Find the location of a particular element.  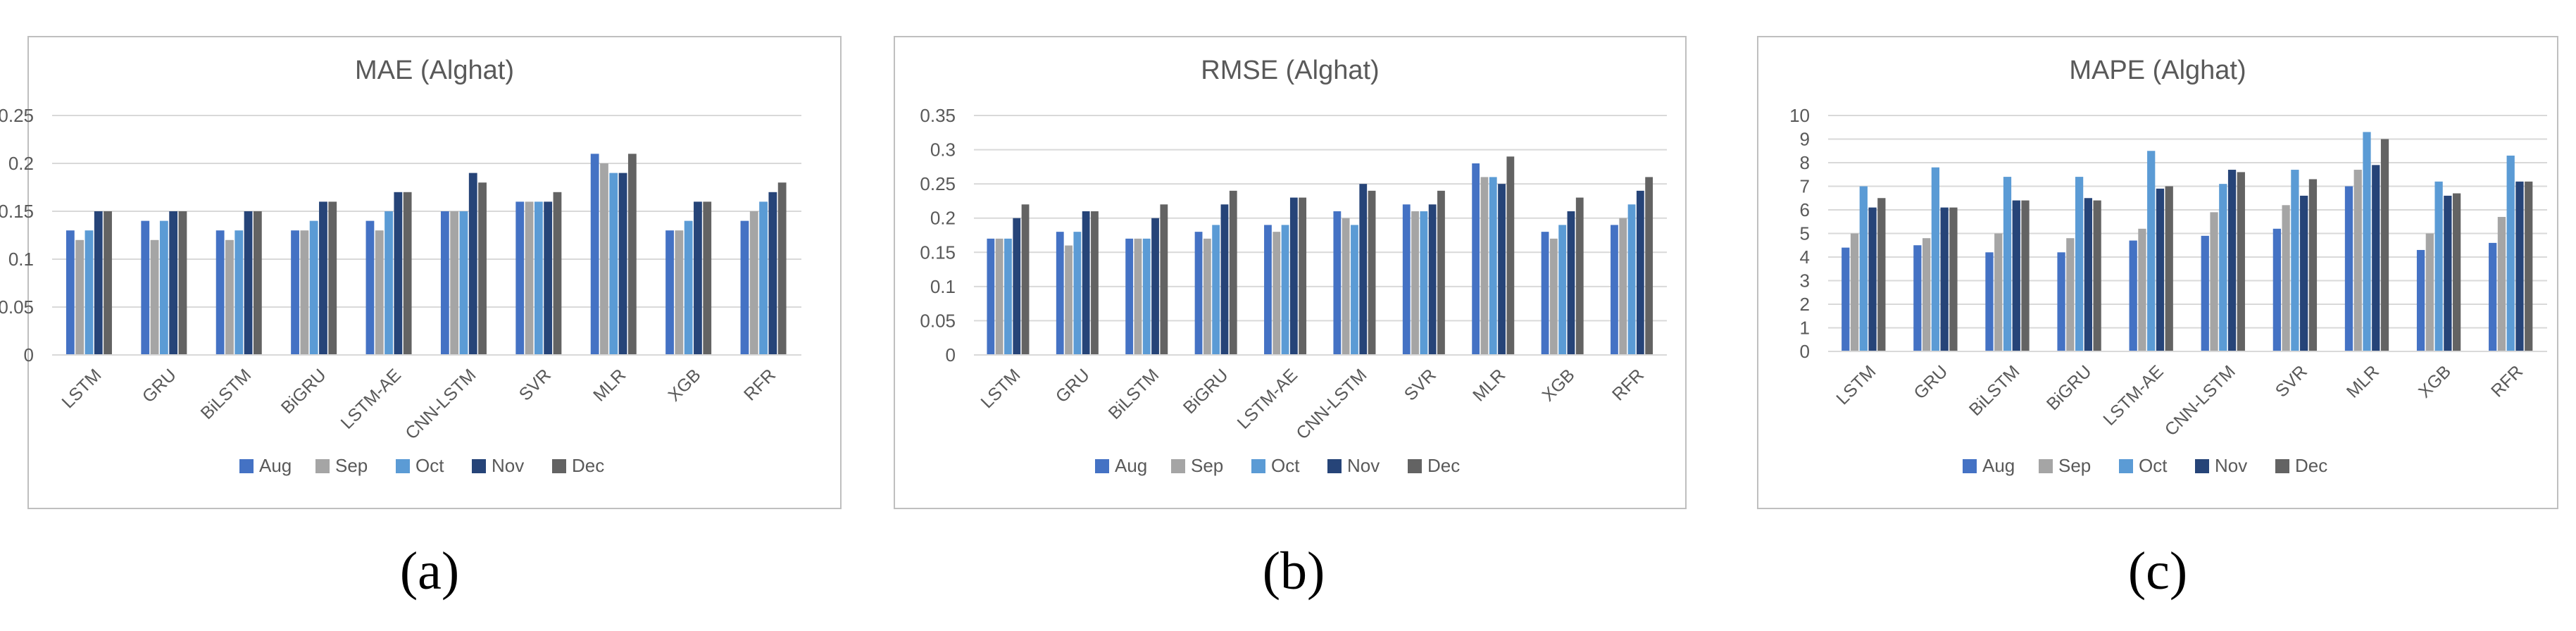

bar-sep-bigru is located at coordinates (2070, 294).